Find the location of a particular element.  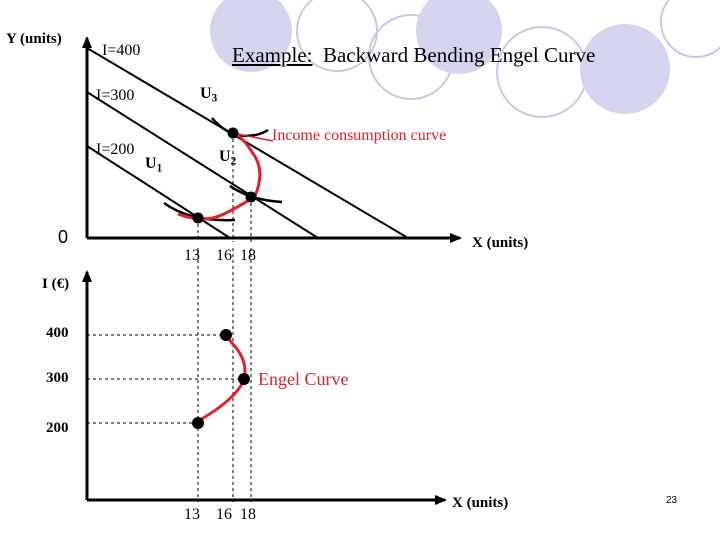

budget-label-200: I=200 is located at coordinates (115, 149).